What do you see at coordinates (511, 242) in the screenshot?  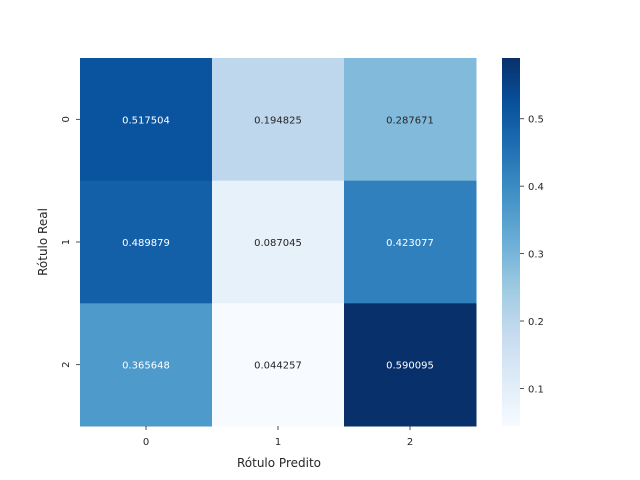 I see `colorbar` at bounding box center [511, 242].